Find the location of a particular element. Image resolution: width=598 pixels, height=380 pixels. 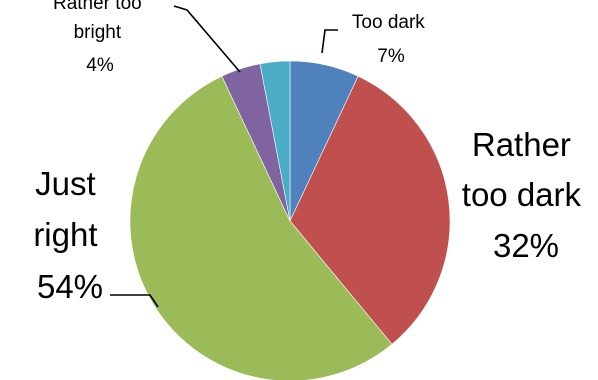

slice-label-too-dark-line-2: 7% is located at coordinates (391, 56).